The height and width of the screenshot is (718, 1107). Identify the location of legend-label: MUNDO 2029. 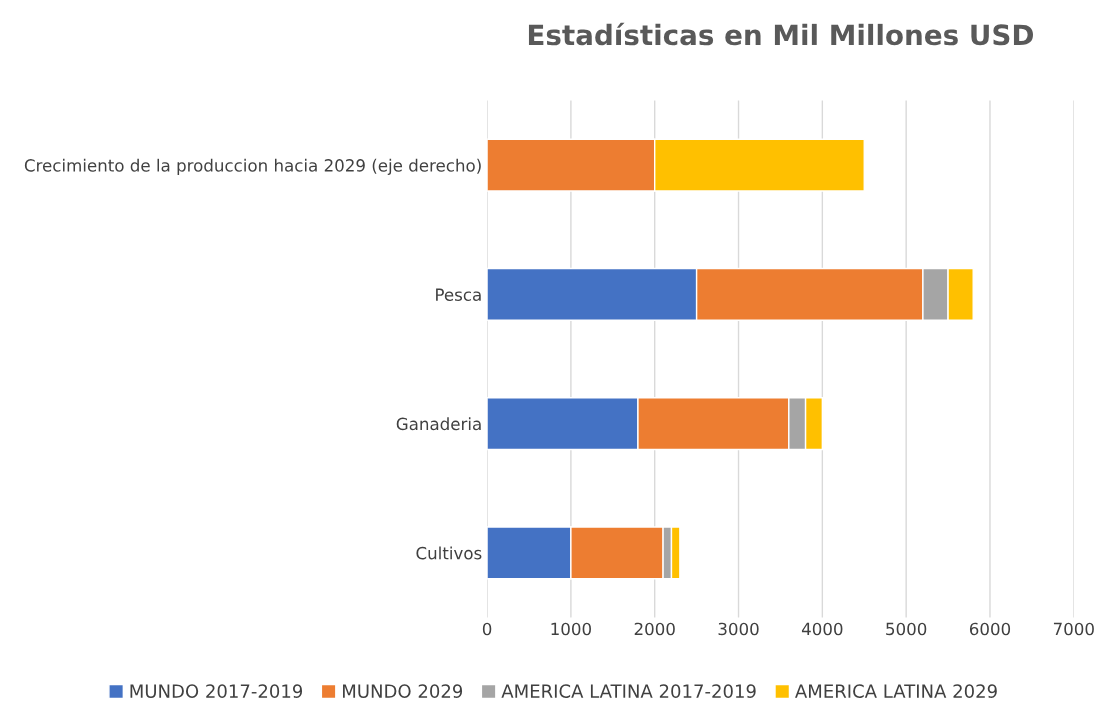
(403, 691).